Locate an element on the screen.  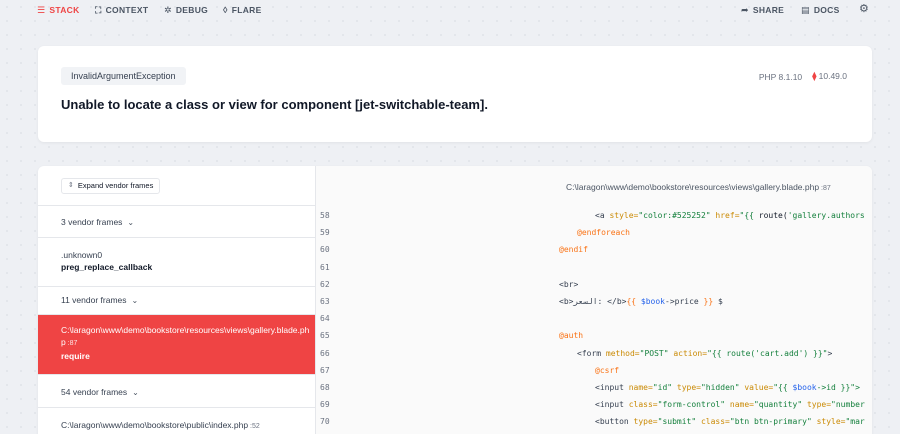
stack-icon: ☰ is located at coordinates (41, 9).